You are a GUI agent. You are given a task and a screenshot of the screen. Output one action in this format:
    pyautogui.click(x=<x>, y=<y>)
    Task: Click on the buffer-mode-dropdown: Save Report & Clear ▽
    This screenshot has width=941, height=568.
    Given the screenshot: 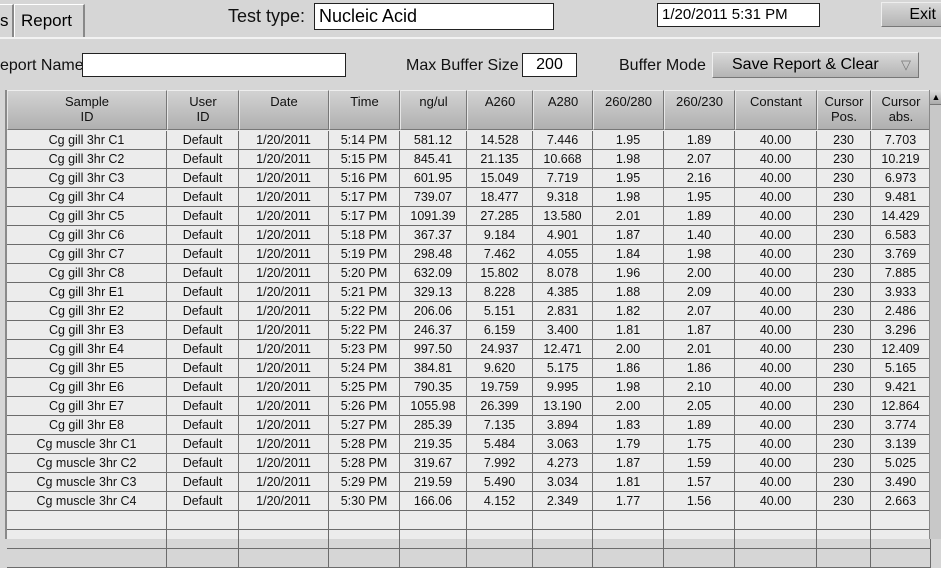 What is the action you would take?
    pyautogui.click(x=815, y=65)
    